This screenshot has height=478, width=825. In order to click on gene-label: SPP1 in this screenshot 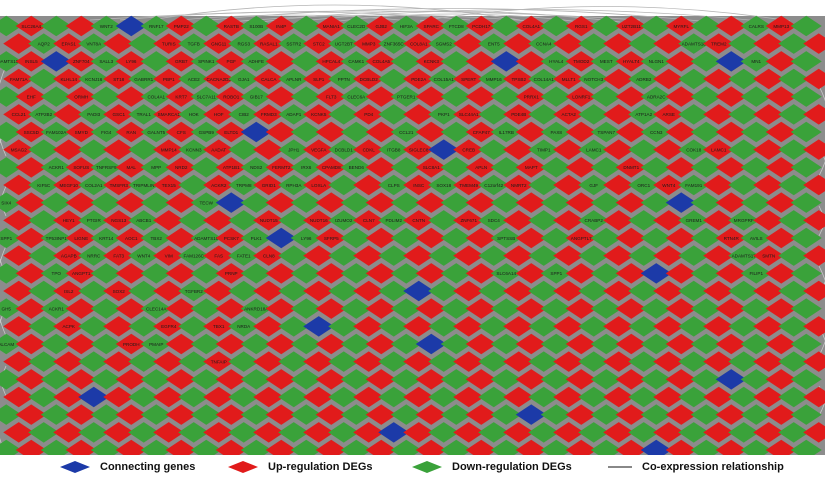, I will do `click(556, 273)`.